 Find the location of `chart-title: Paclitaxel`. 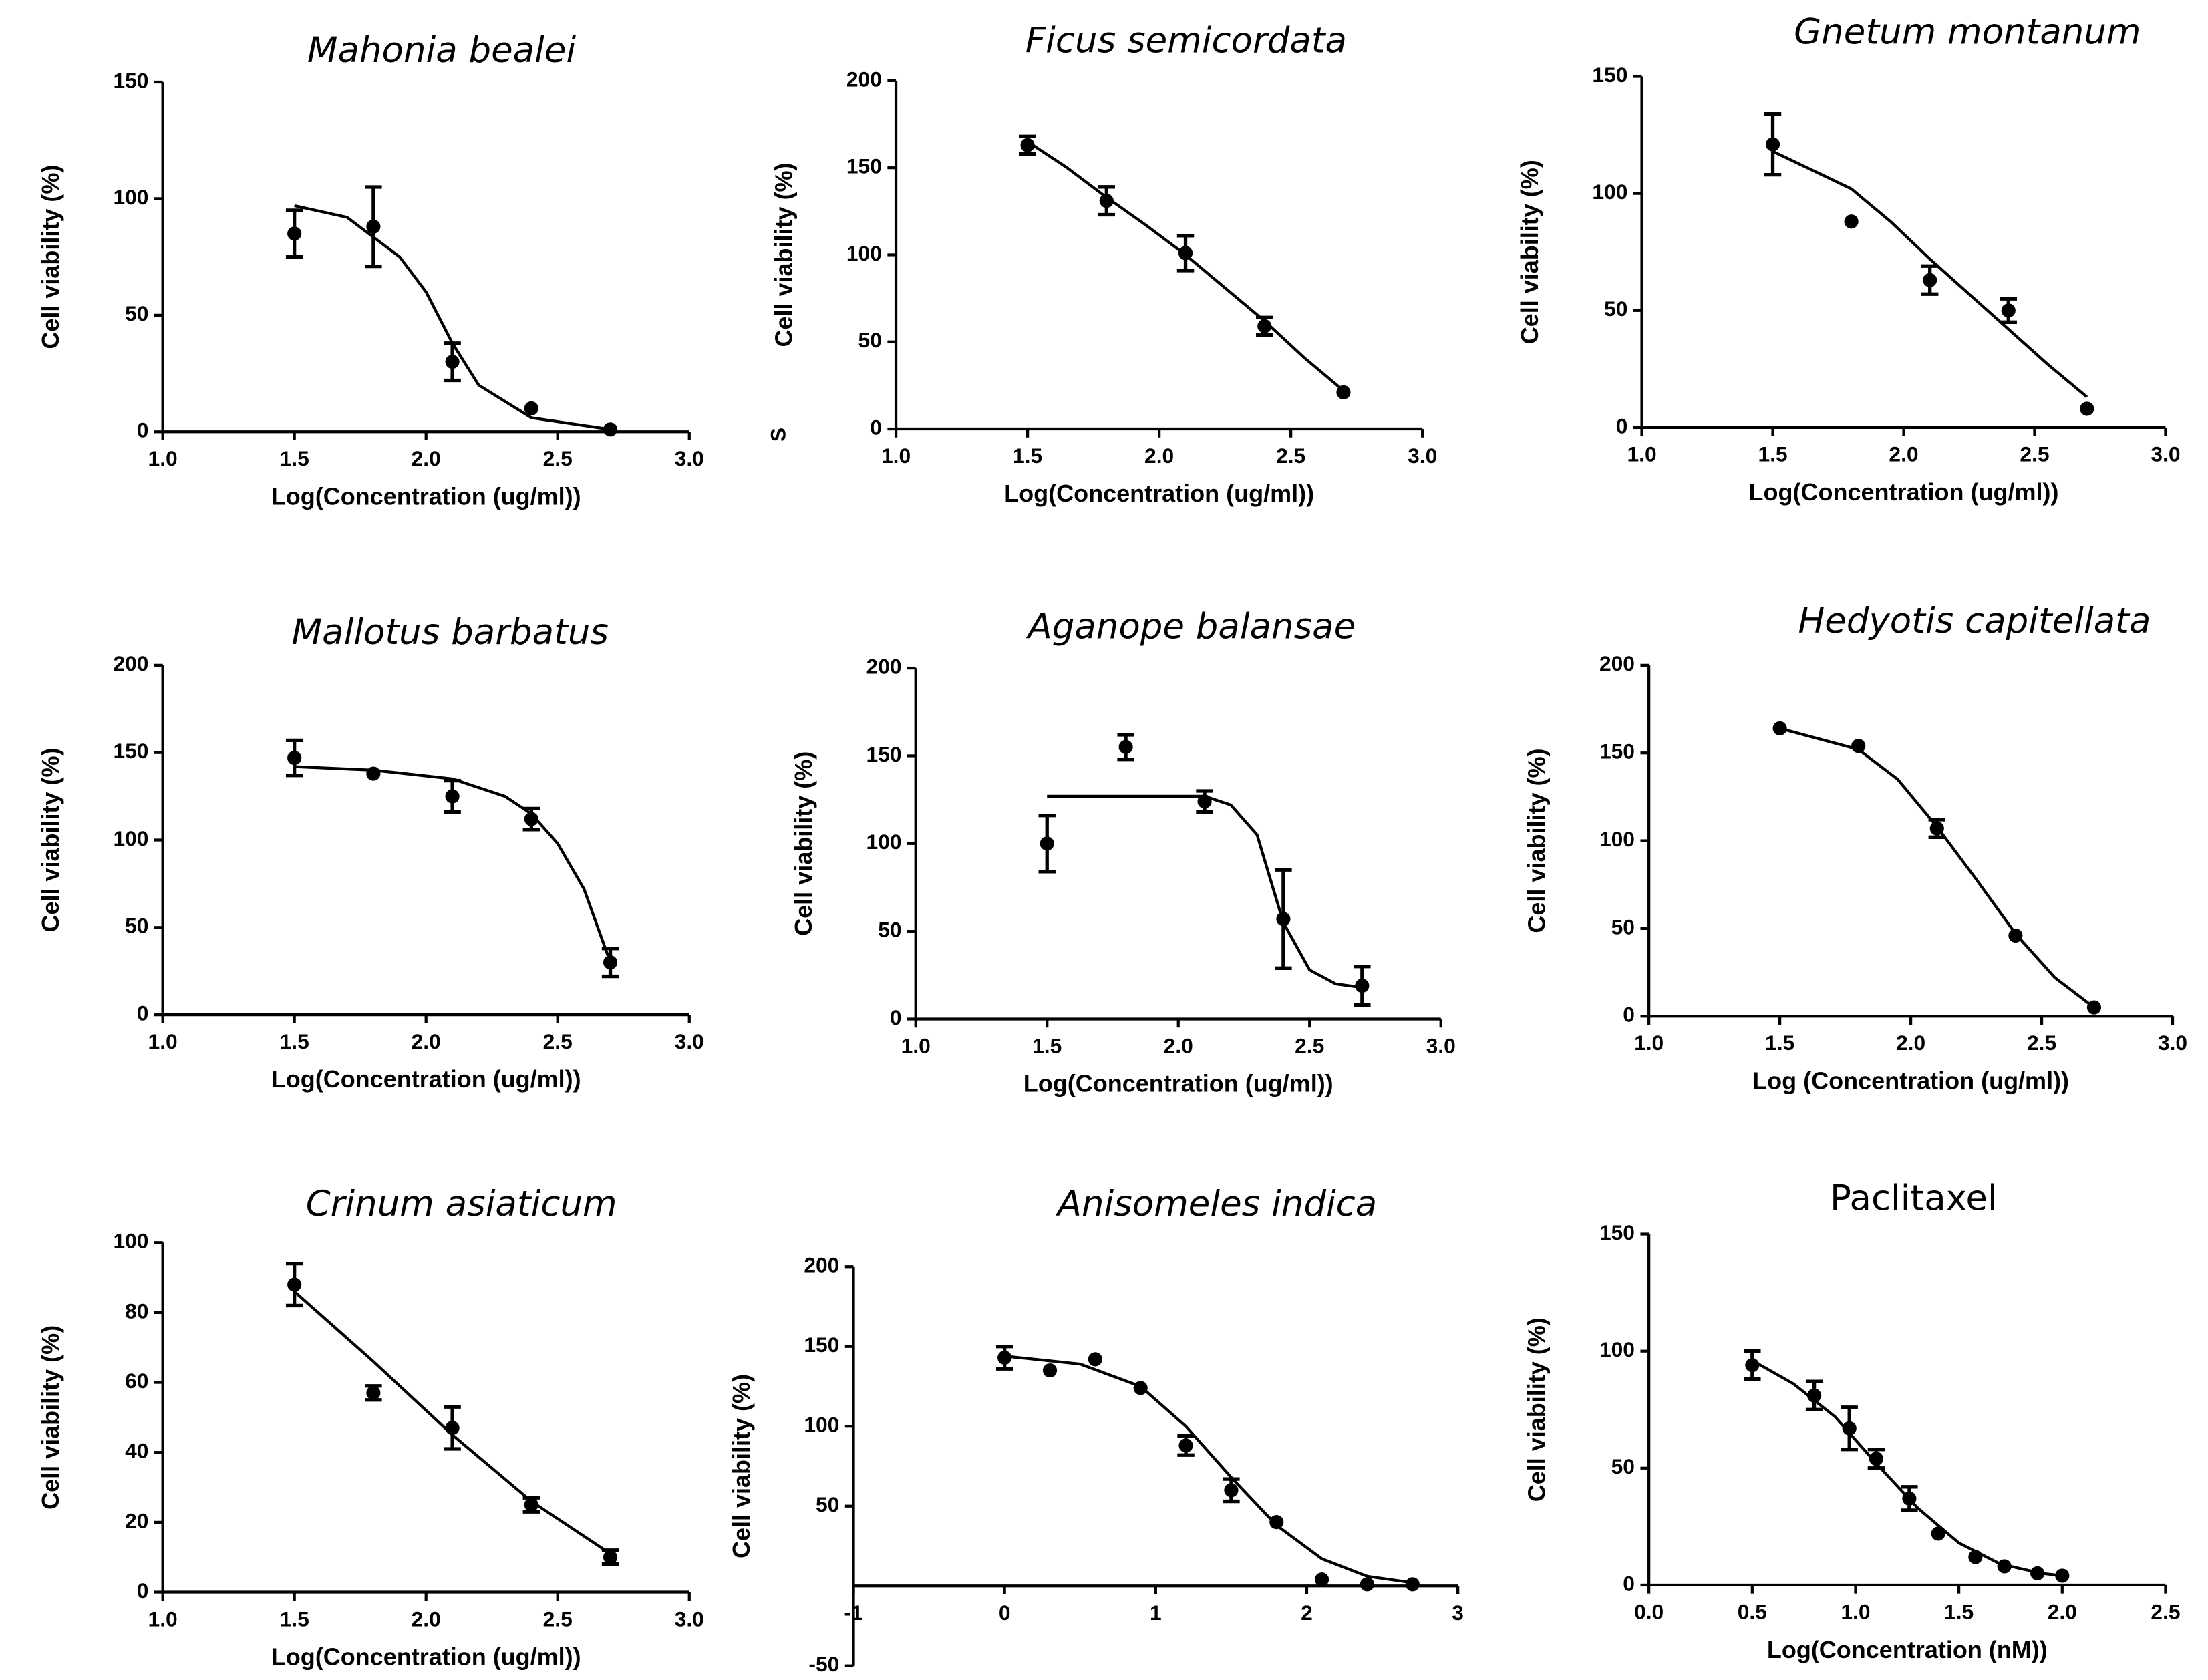

chart-title: Paclitaxel is located at coordinates (1914, 1198).